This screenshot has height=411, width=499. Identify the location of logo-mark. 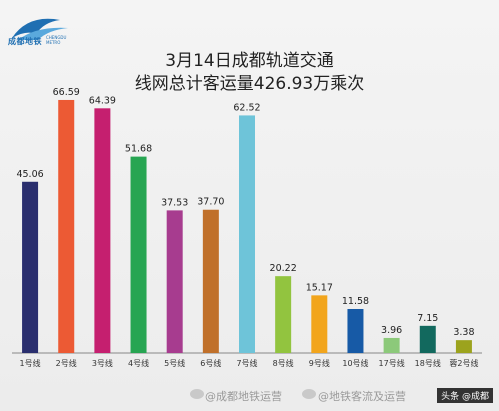
(40, 29).